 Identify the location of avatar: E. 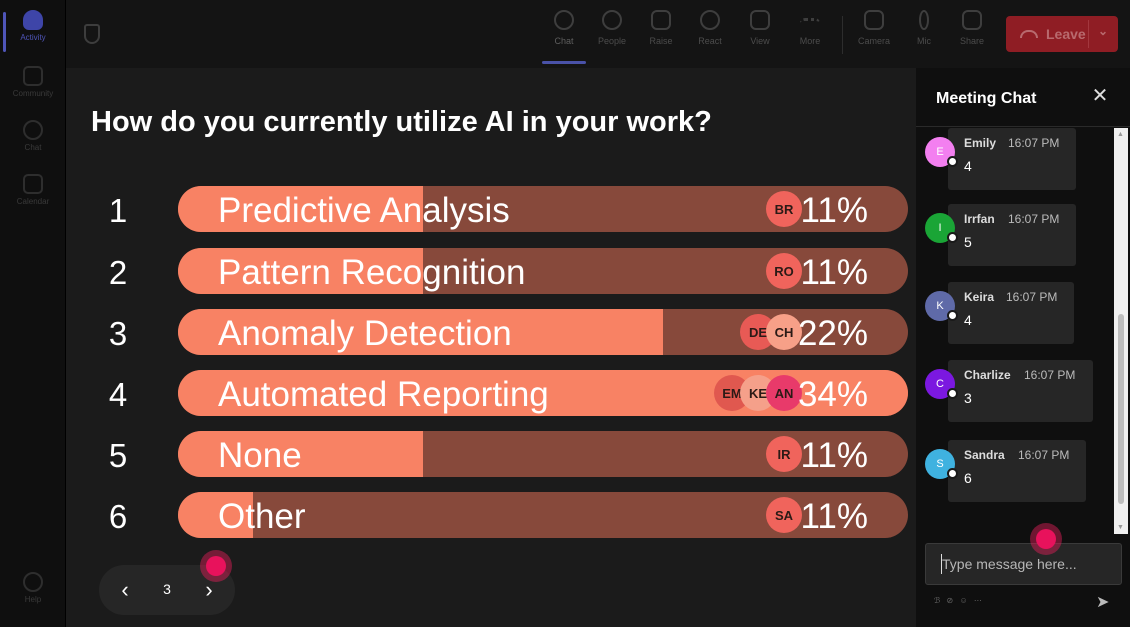
(941, 152).